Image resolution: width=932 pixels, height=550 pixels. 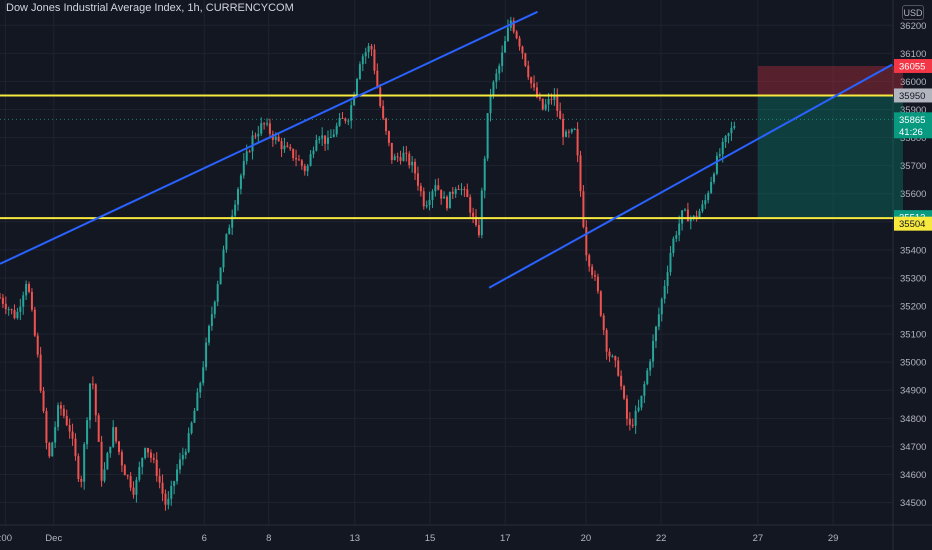 What do you see at coordinates (913, 82) in the screenshot?
I see `y-tick-label: 36000` at bounding box center [913, 82].